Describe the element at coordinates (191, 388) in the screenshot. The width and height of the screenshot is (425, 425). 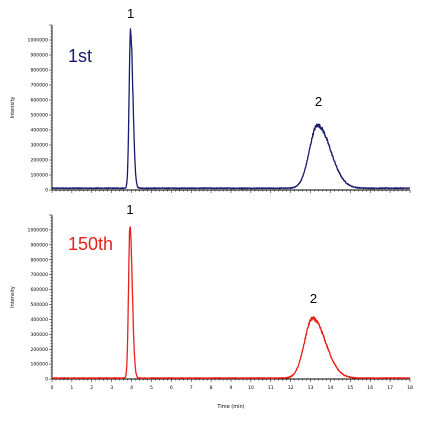
I see `x-tick-label: 7` at that location.